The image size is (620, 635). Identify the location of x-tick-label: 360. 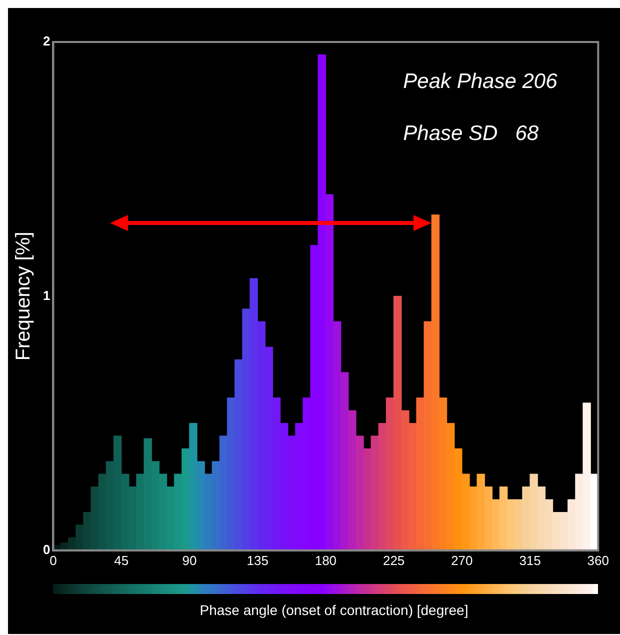
(598, 560).